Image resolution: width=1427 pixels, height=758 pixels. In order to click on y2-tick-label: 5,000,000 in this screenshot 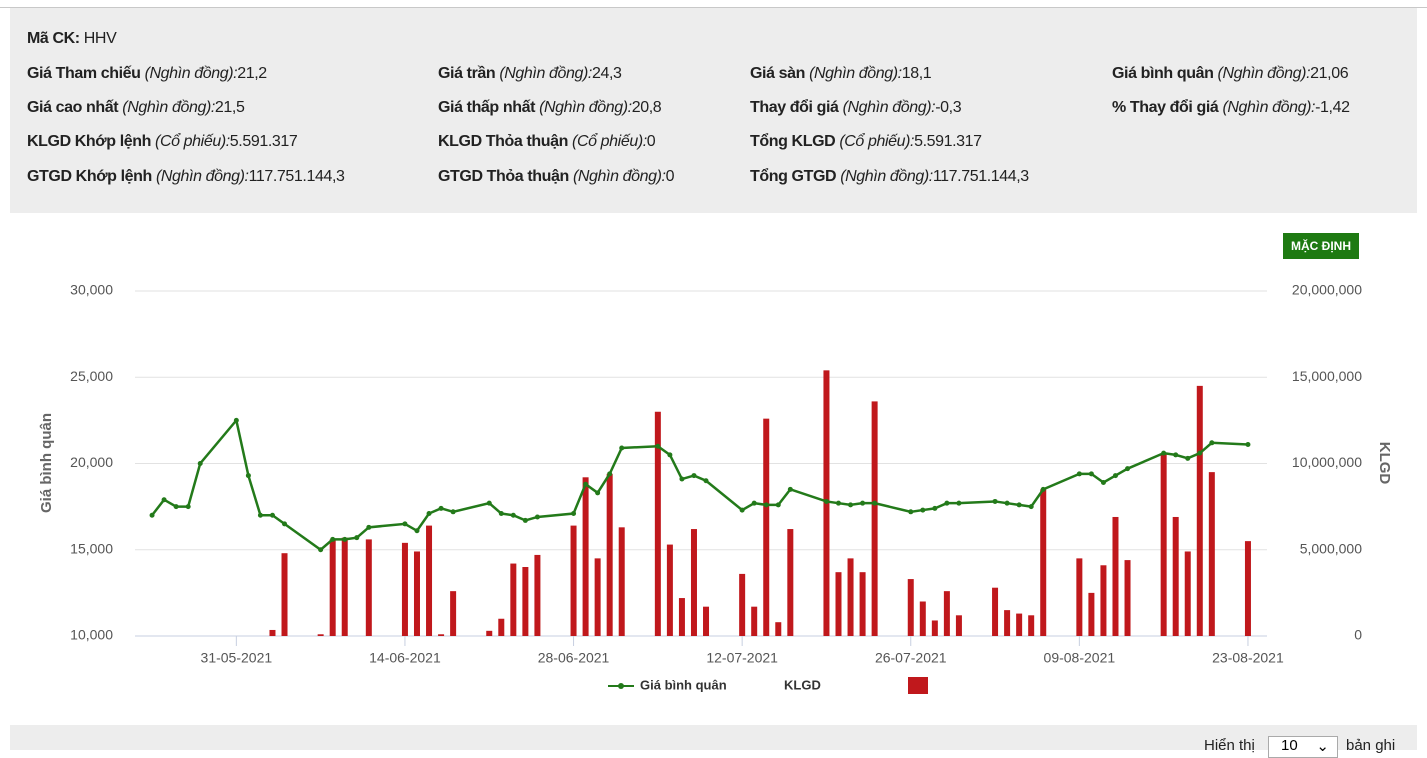, I will do `click(1331, 548)`.